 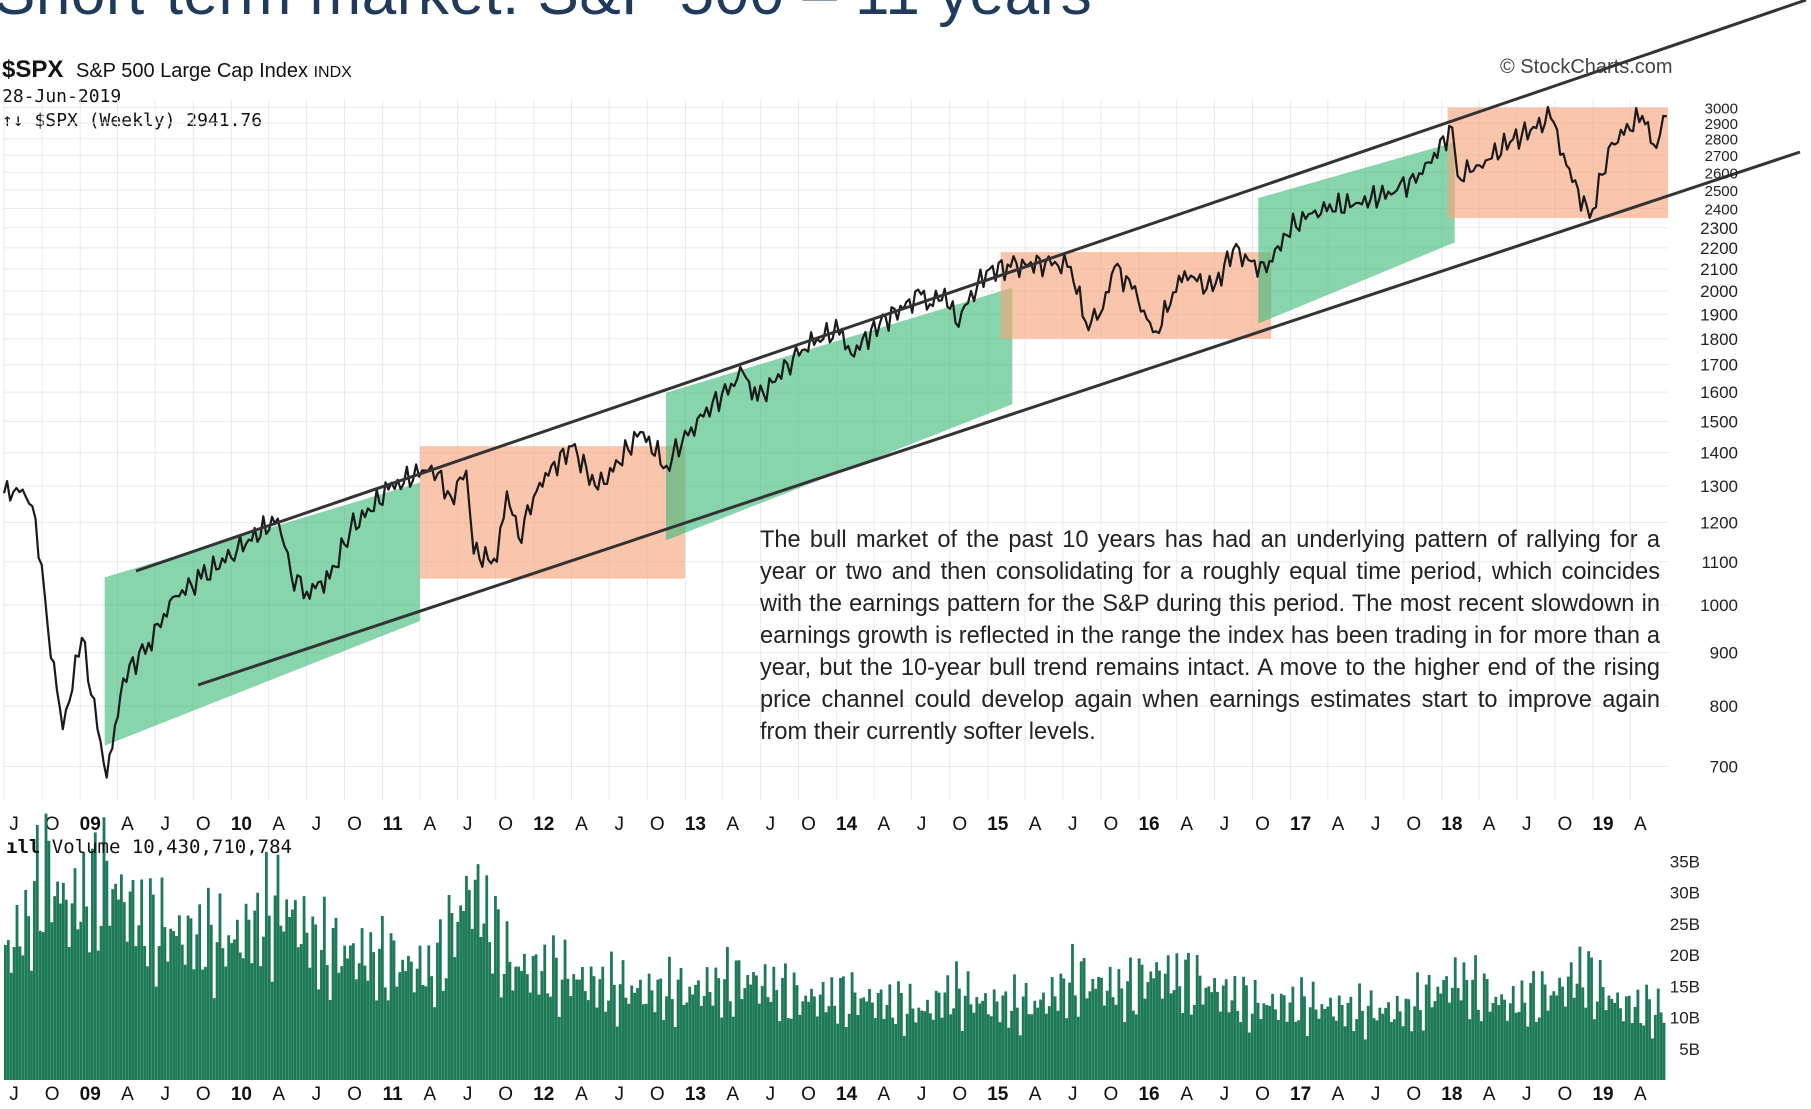 I want to click on volume-time-tick-label: 10, so click(x=241, y=1094).